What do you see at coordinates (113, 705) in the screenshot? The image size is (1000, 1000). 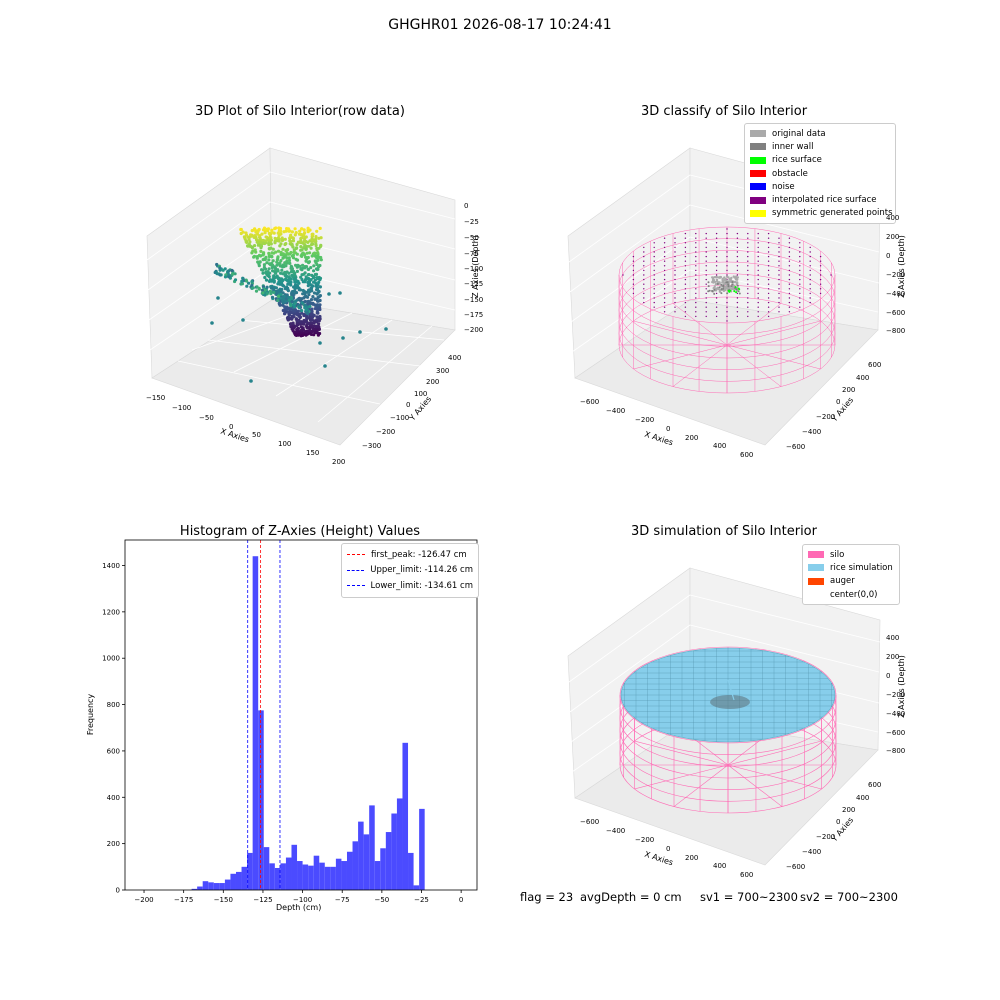 I see `histogram-y-tick-label: 800` at bounding box center [113, 705].